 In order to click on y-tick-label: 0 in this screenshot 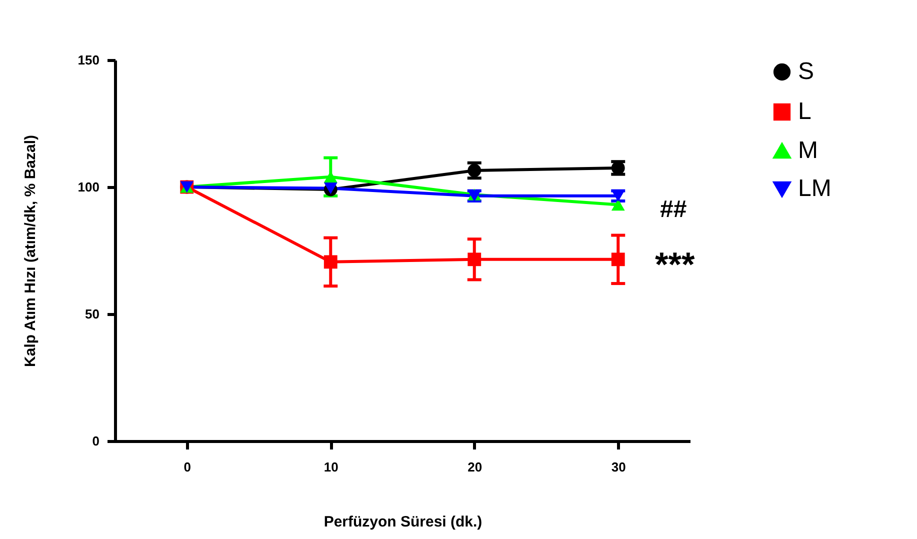, I will do `click(96, 441)`.